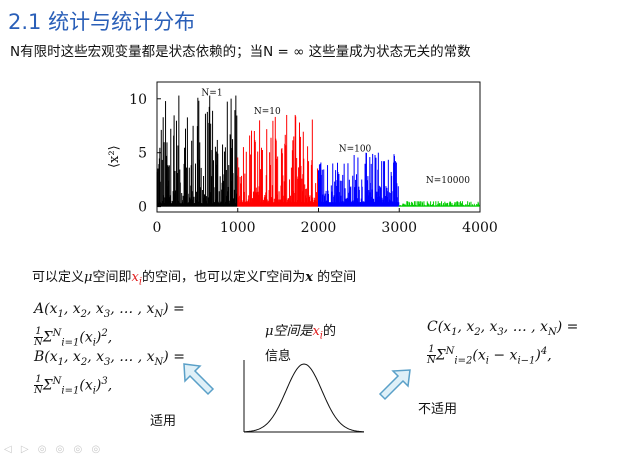 The width and height of the screenshot is (622, 457). Describe the element at coordinates (112, 277) in the screenshot. I see `definition-text-b: 空间即` at that location.